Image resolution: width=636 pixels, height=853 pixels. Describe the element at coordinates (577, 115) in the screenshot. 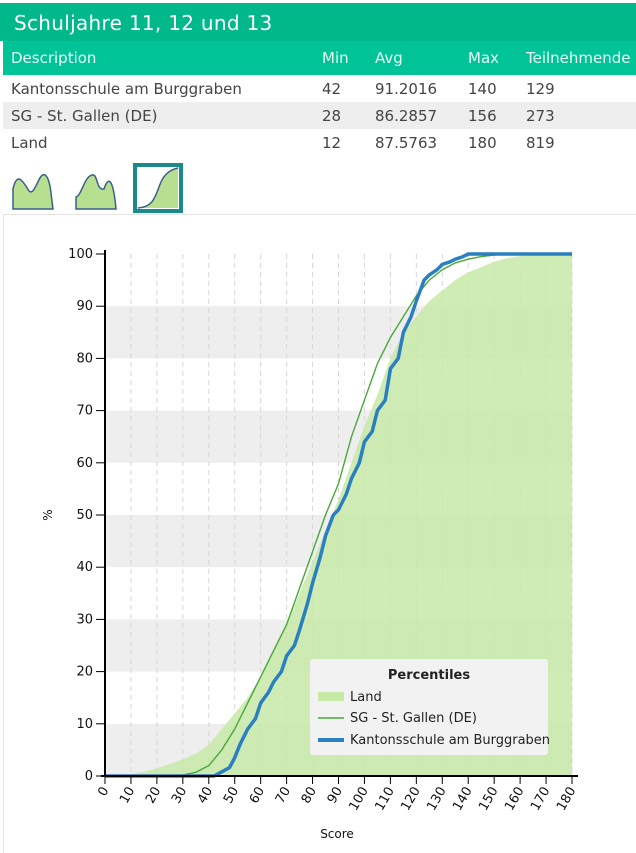

I see `cell-participants: 273` at that location.